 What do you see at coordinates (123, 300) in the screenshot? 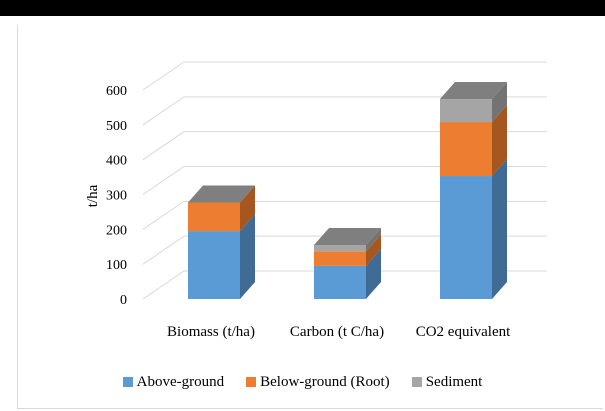
I see `y-tick-label-0: 0` at bounding box center [123, 300].